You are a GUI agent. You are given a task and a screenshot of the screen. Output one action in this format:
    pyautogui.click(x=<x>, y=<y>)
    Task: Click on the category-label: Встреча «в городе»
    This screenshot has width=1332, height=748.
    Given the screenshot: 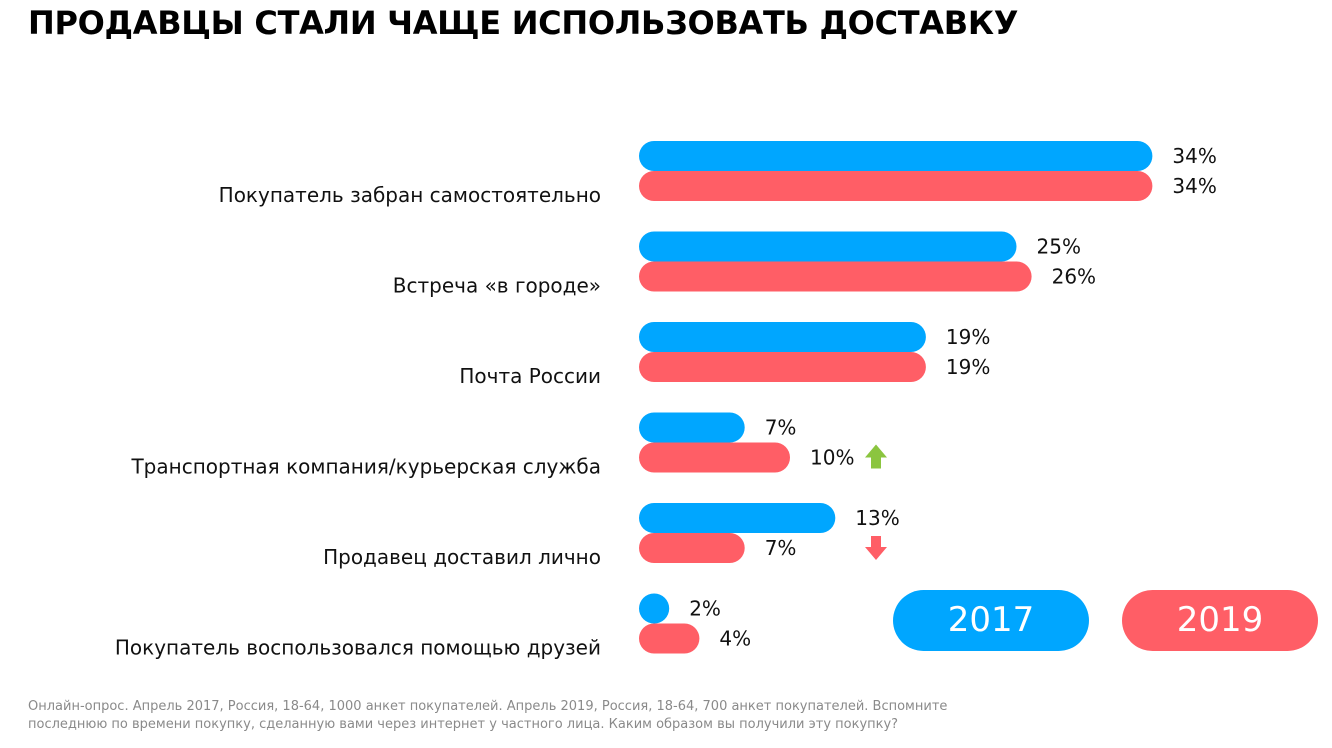 What is the action you would take?
    pyautogui.click(x=497, y=286)
    